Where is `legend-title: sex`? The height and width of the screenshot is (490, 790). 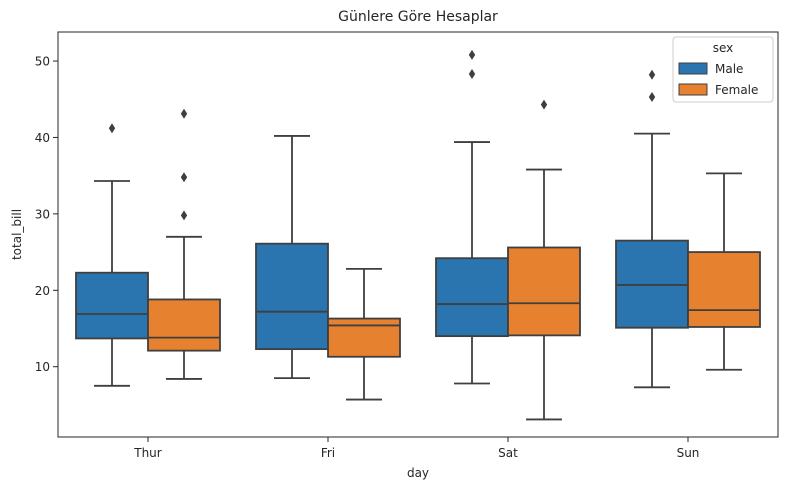 legend-title: sex is located at coordinates (723, 48).